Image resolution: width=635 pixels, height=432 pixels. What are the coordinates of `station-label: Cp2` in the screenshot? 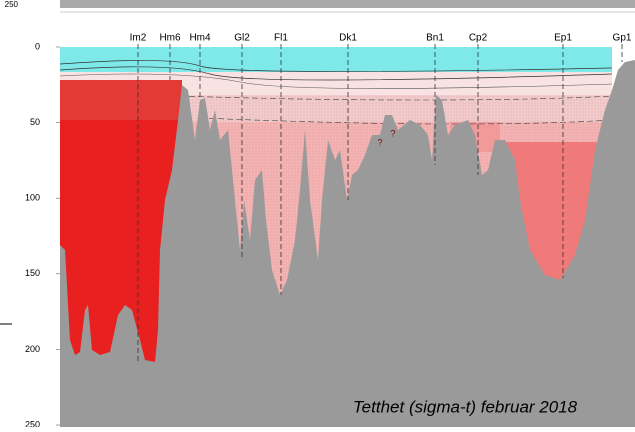 It's located at (478, 38).